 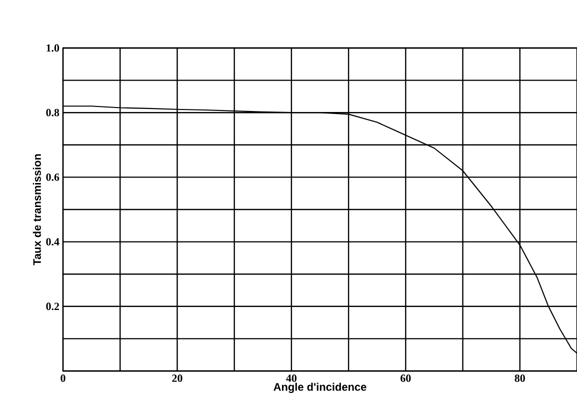 What do you see at coordinates (53, 48) in the screenshot?
I see `y-tick-label: 1.0` at bounding box center [53, 48].